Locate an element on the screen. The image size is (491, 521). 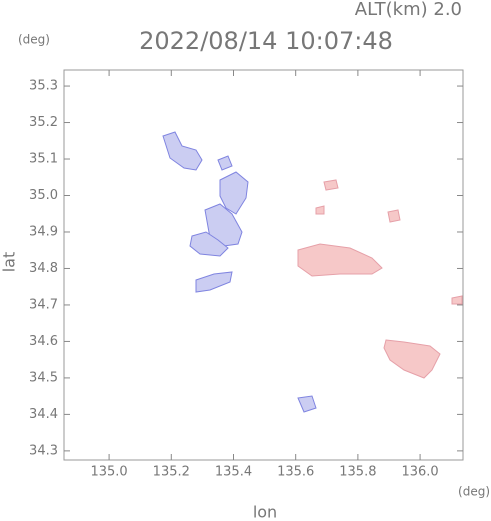
x-tick-label: 136.0 is located at coordinates (419, 472).